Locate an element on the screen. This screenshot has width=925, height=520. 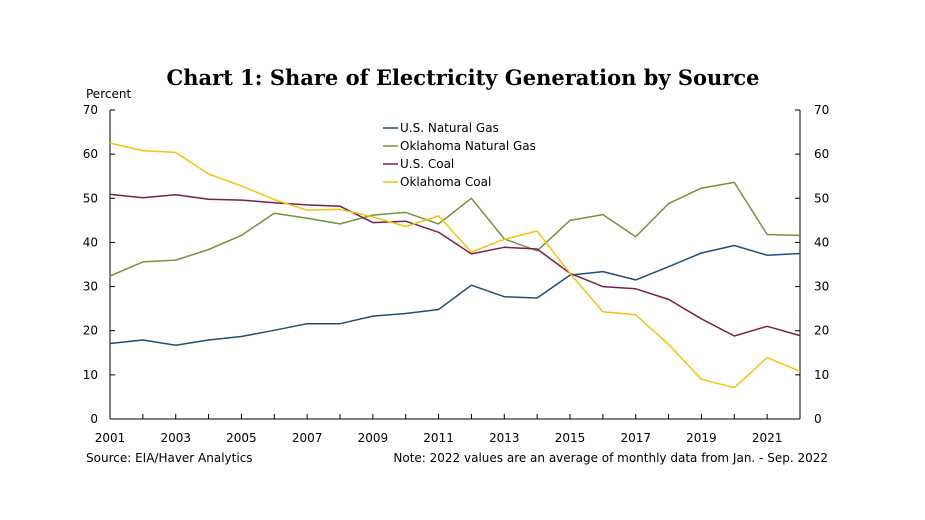
x-tick-label: 2019 is located at coordinates (701, 438).